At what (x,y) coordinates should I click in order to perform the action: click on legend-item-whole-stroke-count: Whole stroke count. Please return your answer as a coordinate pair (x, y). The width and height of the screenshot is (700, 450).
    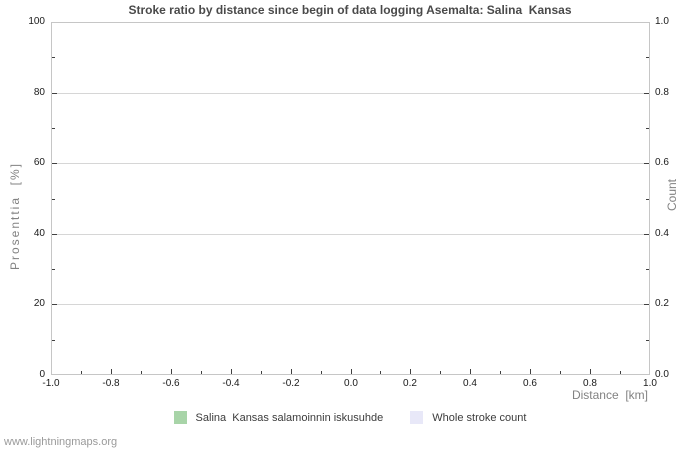
    Looking at the image, I should click on (468, 417).